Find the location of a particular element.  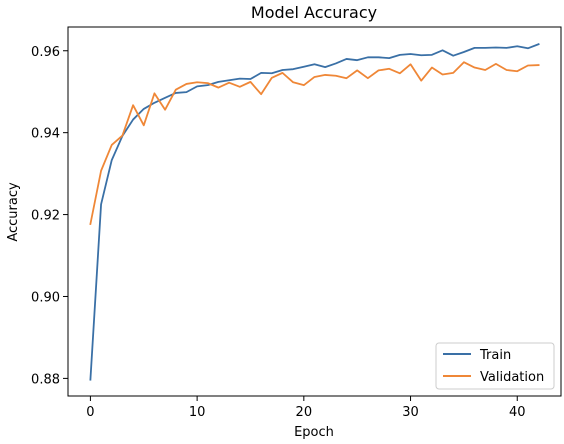

x-tick-label: 30 is located at coordinates (410, 412).